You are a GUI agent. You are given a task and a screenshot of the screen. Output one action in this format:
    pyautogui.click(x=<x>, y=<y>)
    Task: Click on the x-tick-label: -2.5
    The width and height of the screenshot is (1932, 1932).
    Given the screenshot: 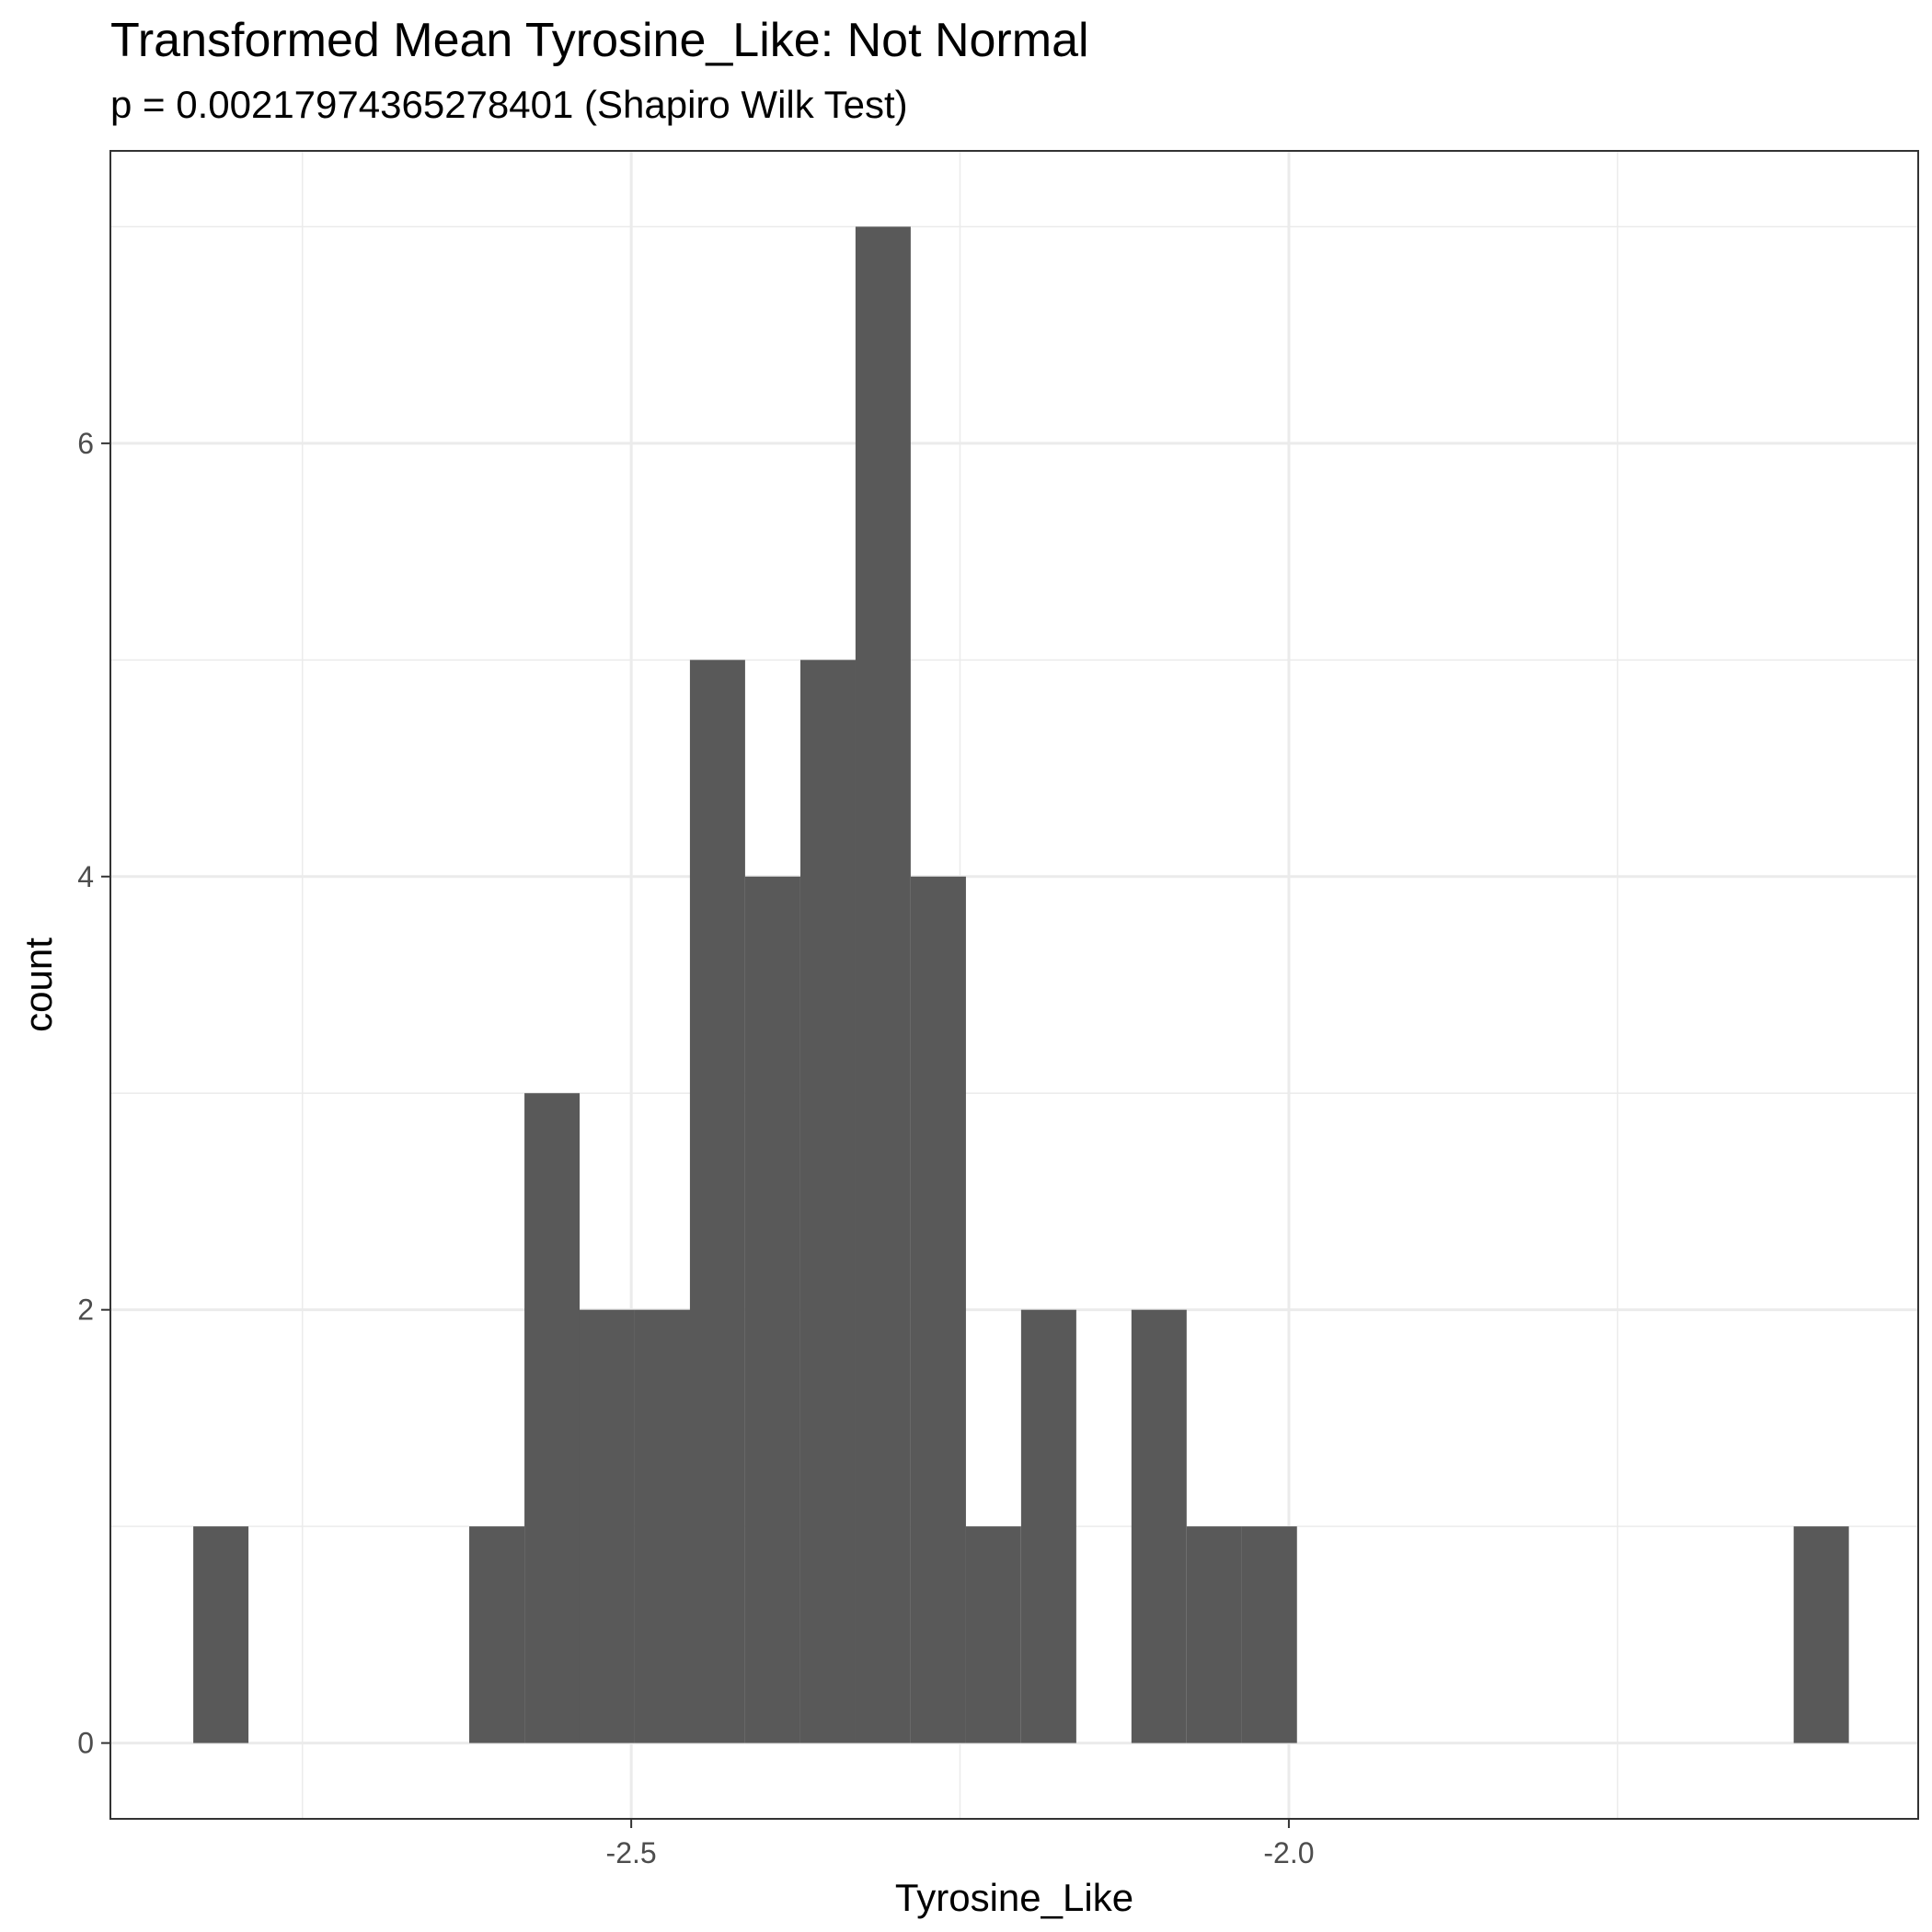 What is the action you would take?
    pyautogui.click(x=631, y=1852)
    